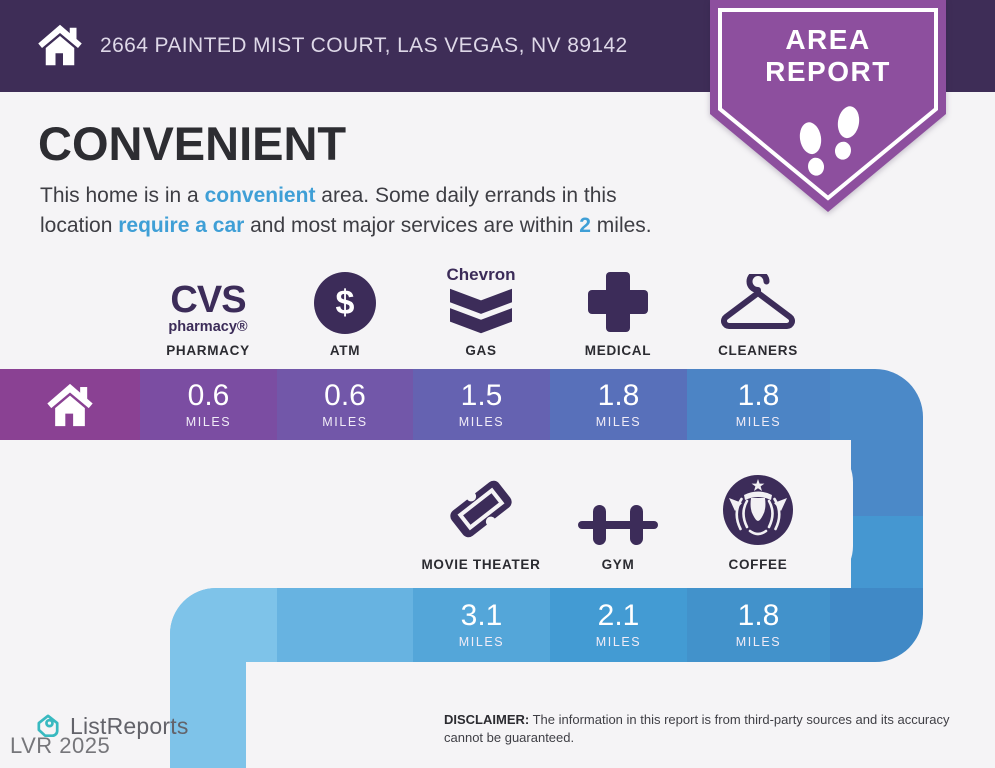 Image resolution: width=995 pixels, height=768 pixels. Describe the element at coordinates (129, 725) in the screenshot. I see `brand-name: ListReports` at that location.